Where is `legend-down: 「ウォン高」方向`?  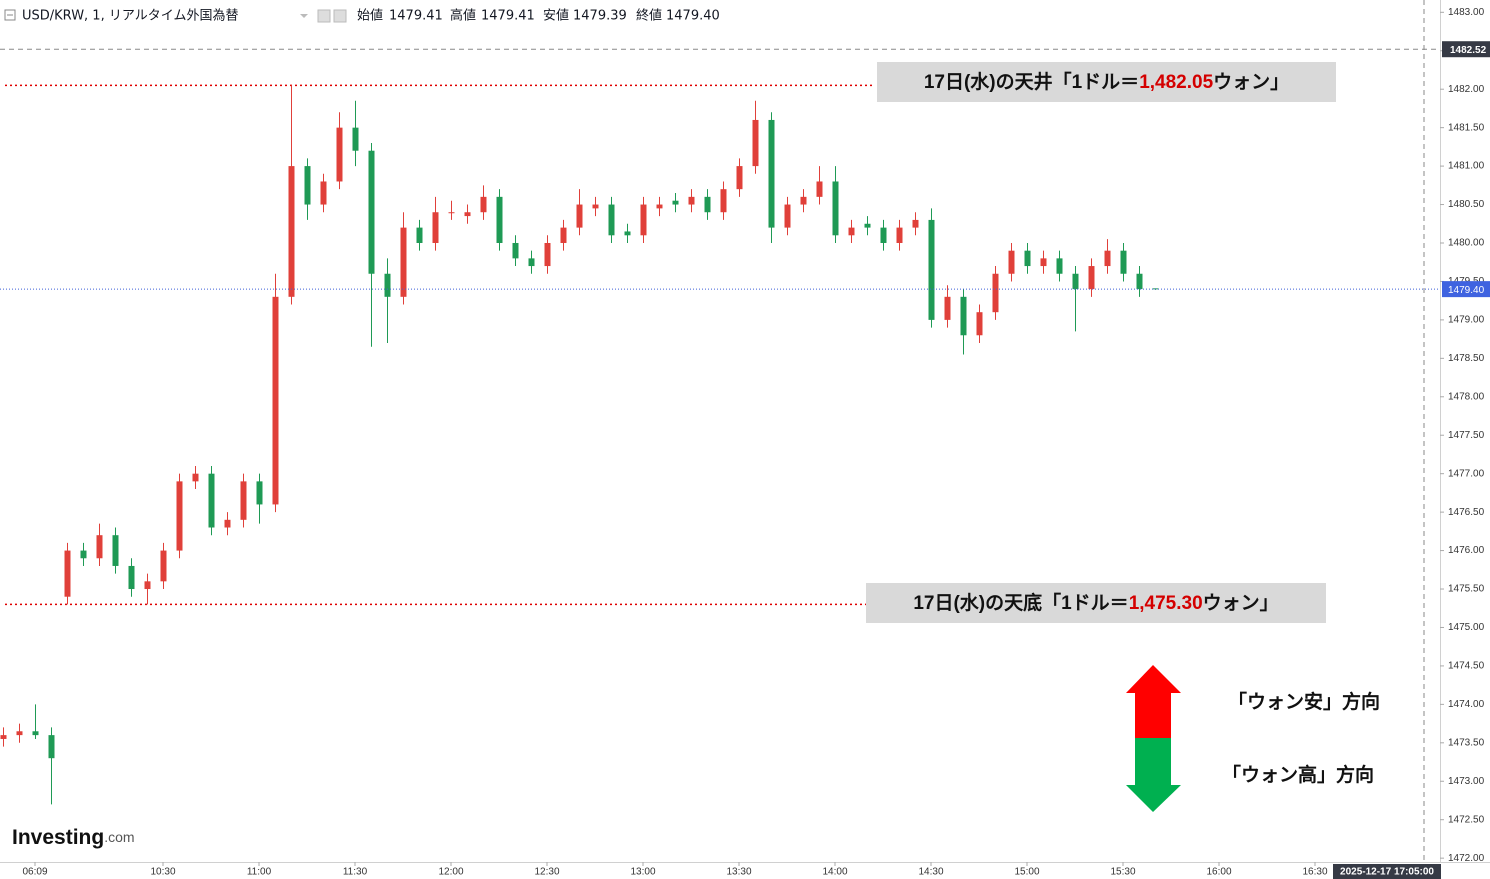
legend-down: 「ウォン高」方向 is located at coordinates (1298, 774).